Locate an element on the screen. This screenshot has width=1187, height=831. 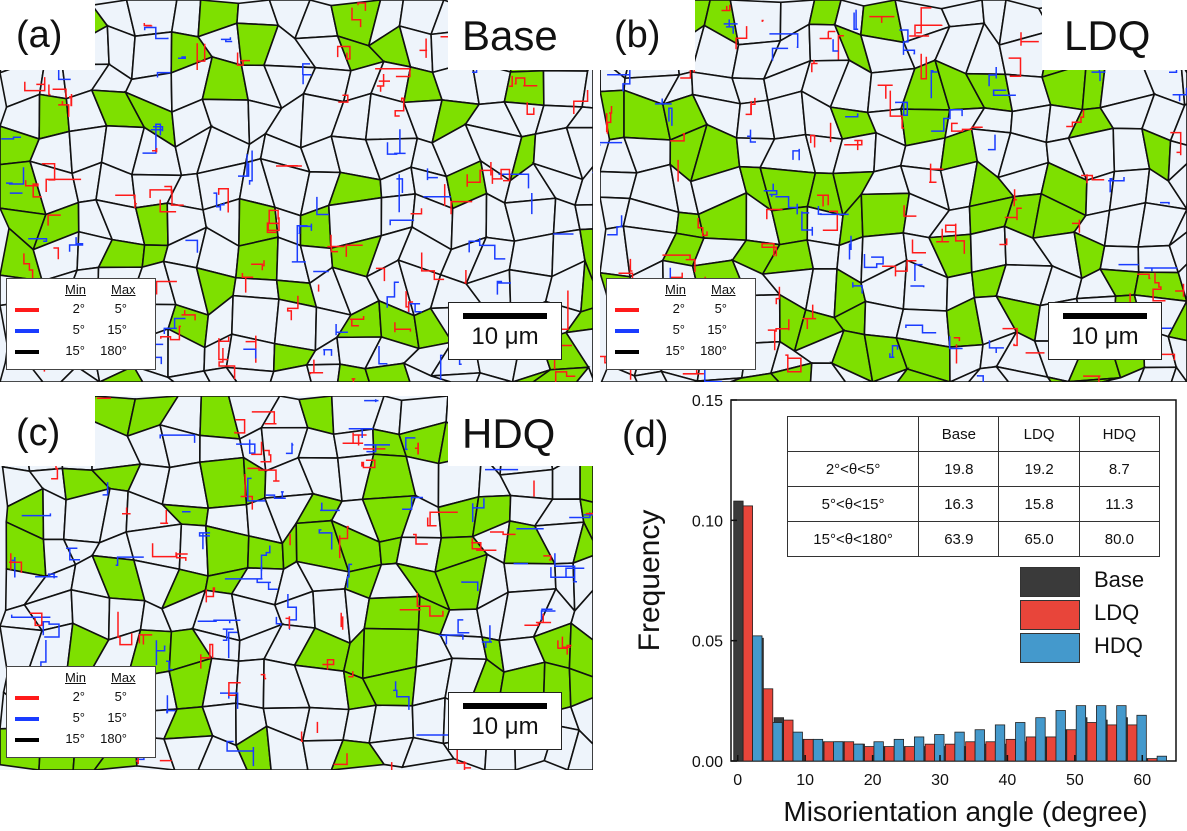
panel-name-a: Base is located at coordinates (510, 36).